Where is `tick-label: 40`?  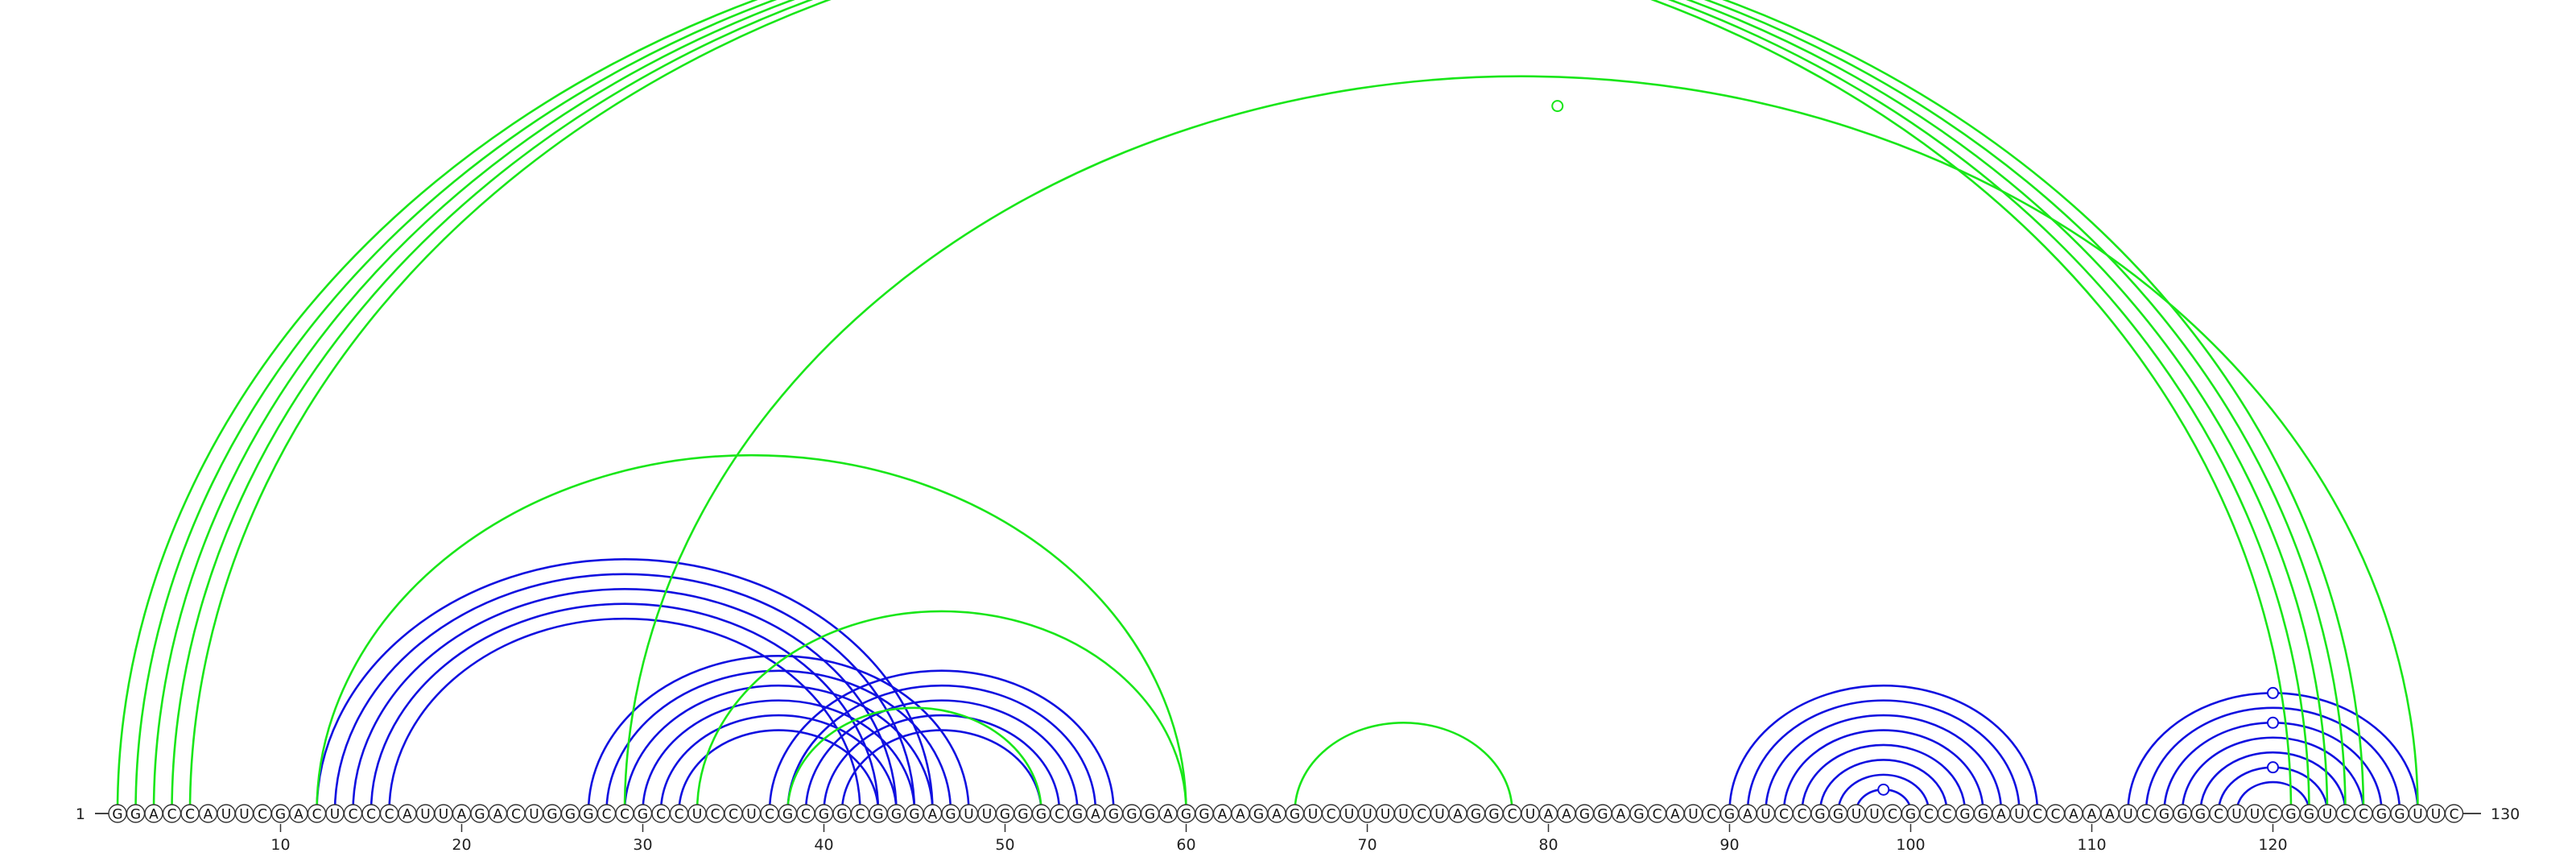
tick-label: 40 is located at coordinates (823, 845).